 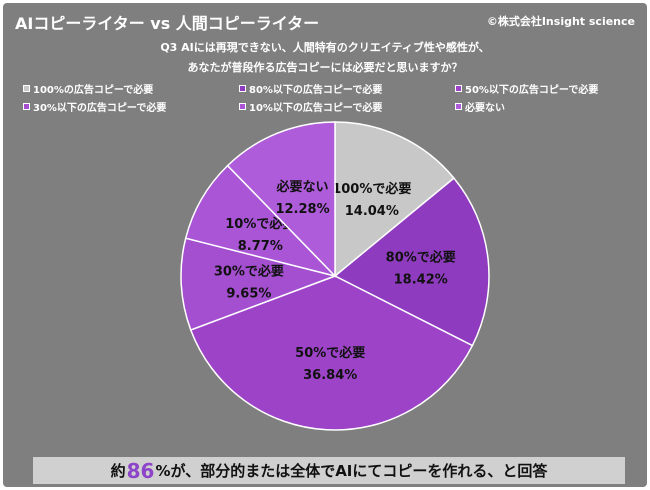 I want to click on summary-prefix: 約, so click(x=118, y=471).